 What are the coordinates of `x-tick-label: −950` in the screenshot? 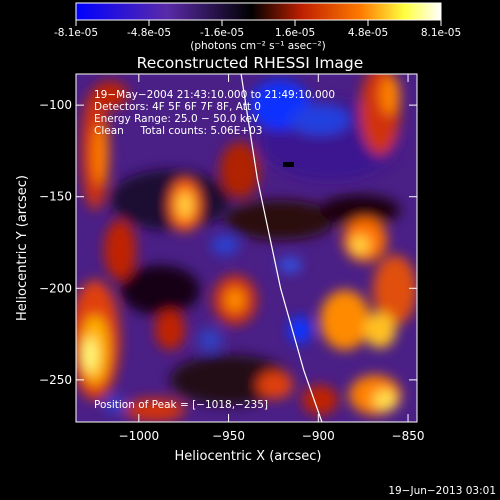 It's located at (228, 436).